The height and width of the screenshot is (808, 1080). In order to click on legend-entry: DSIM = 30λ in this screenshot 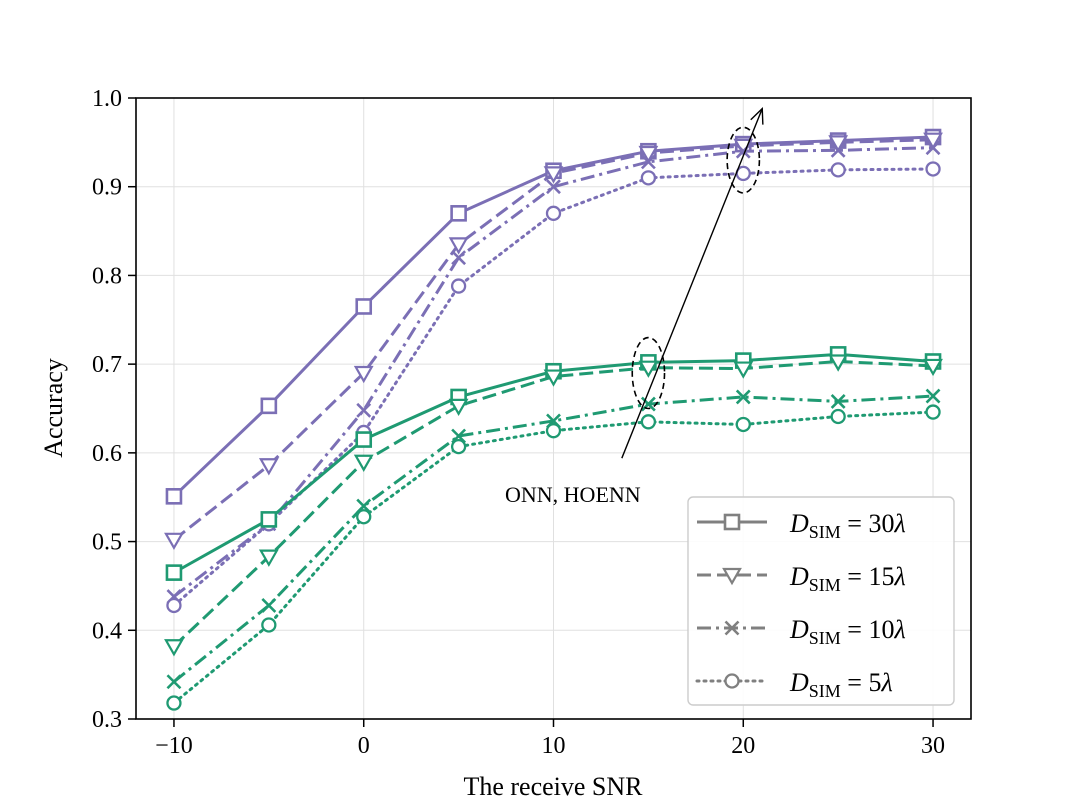, I will do `click(801, 525)`.